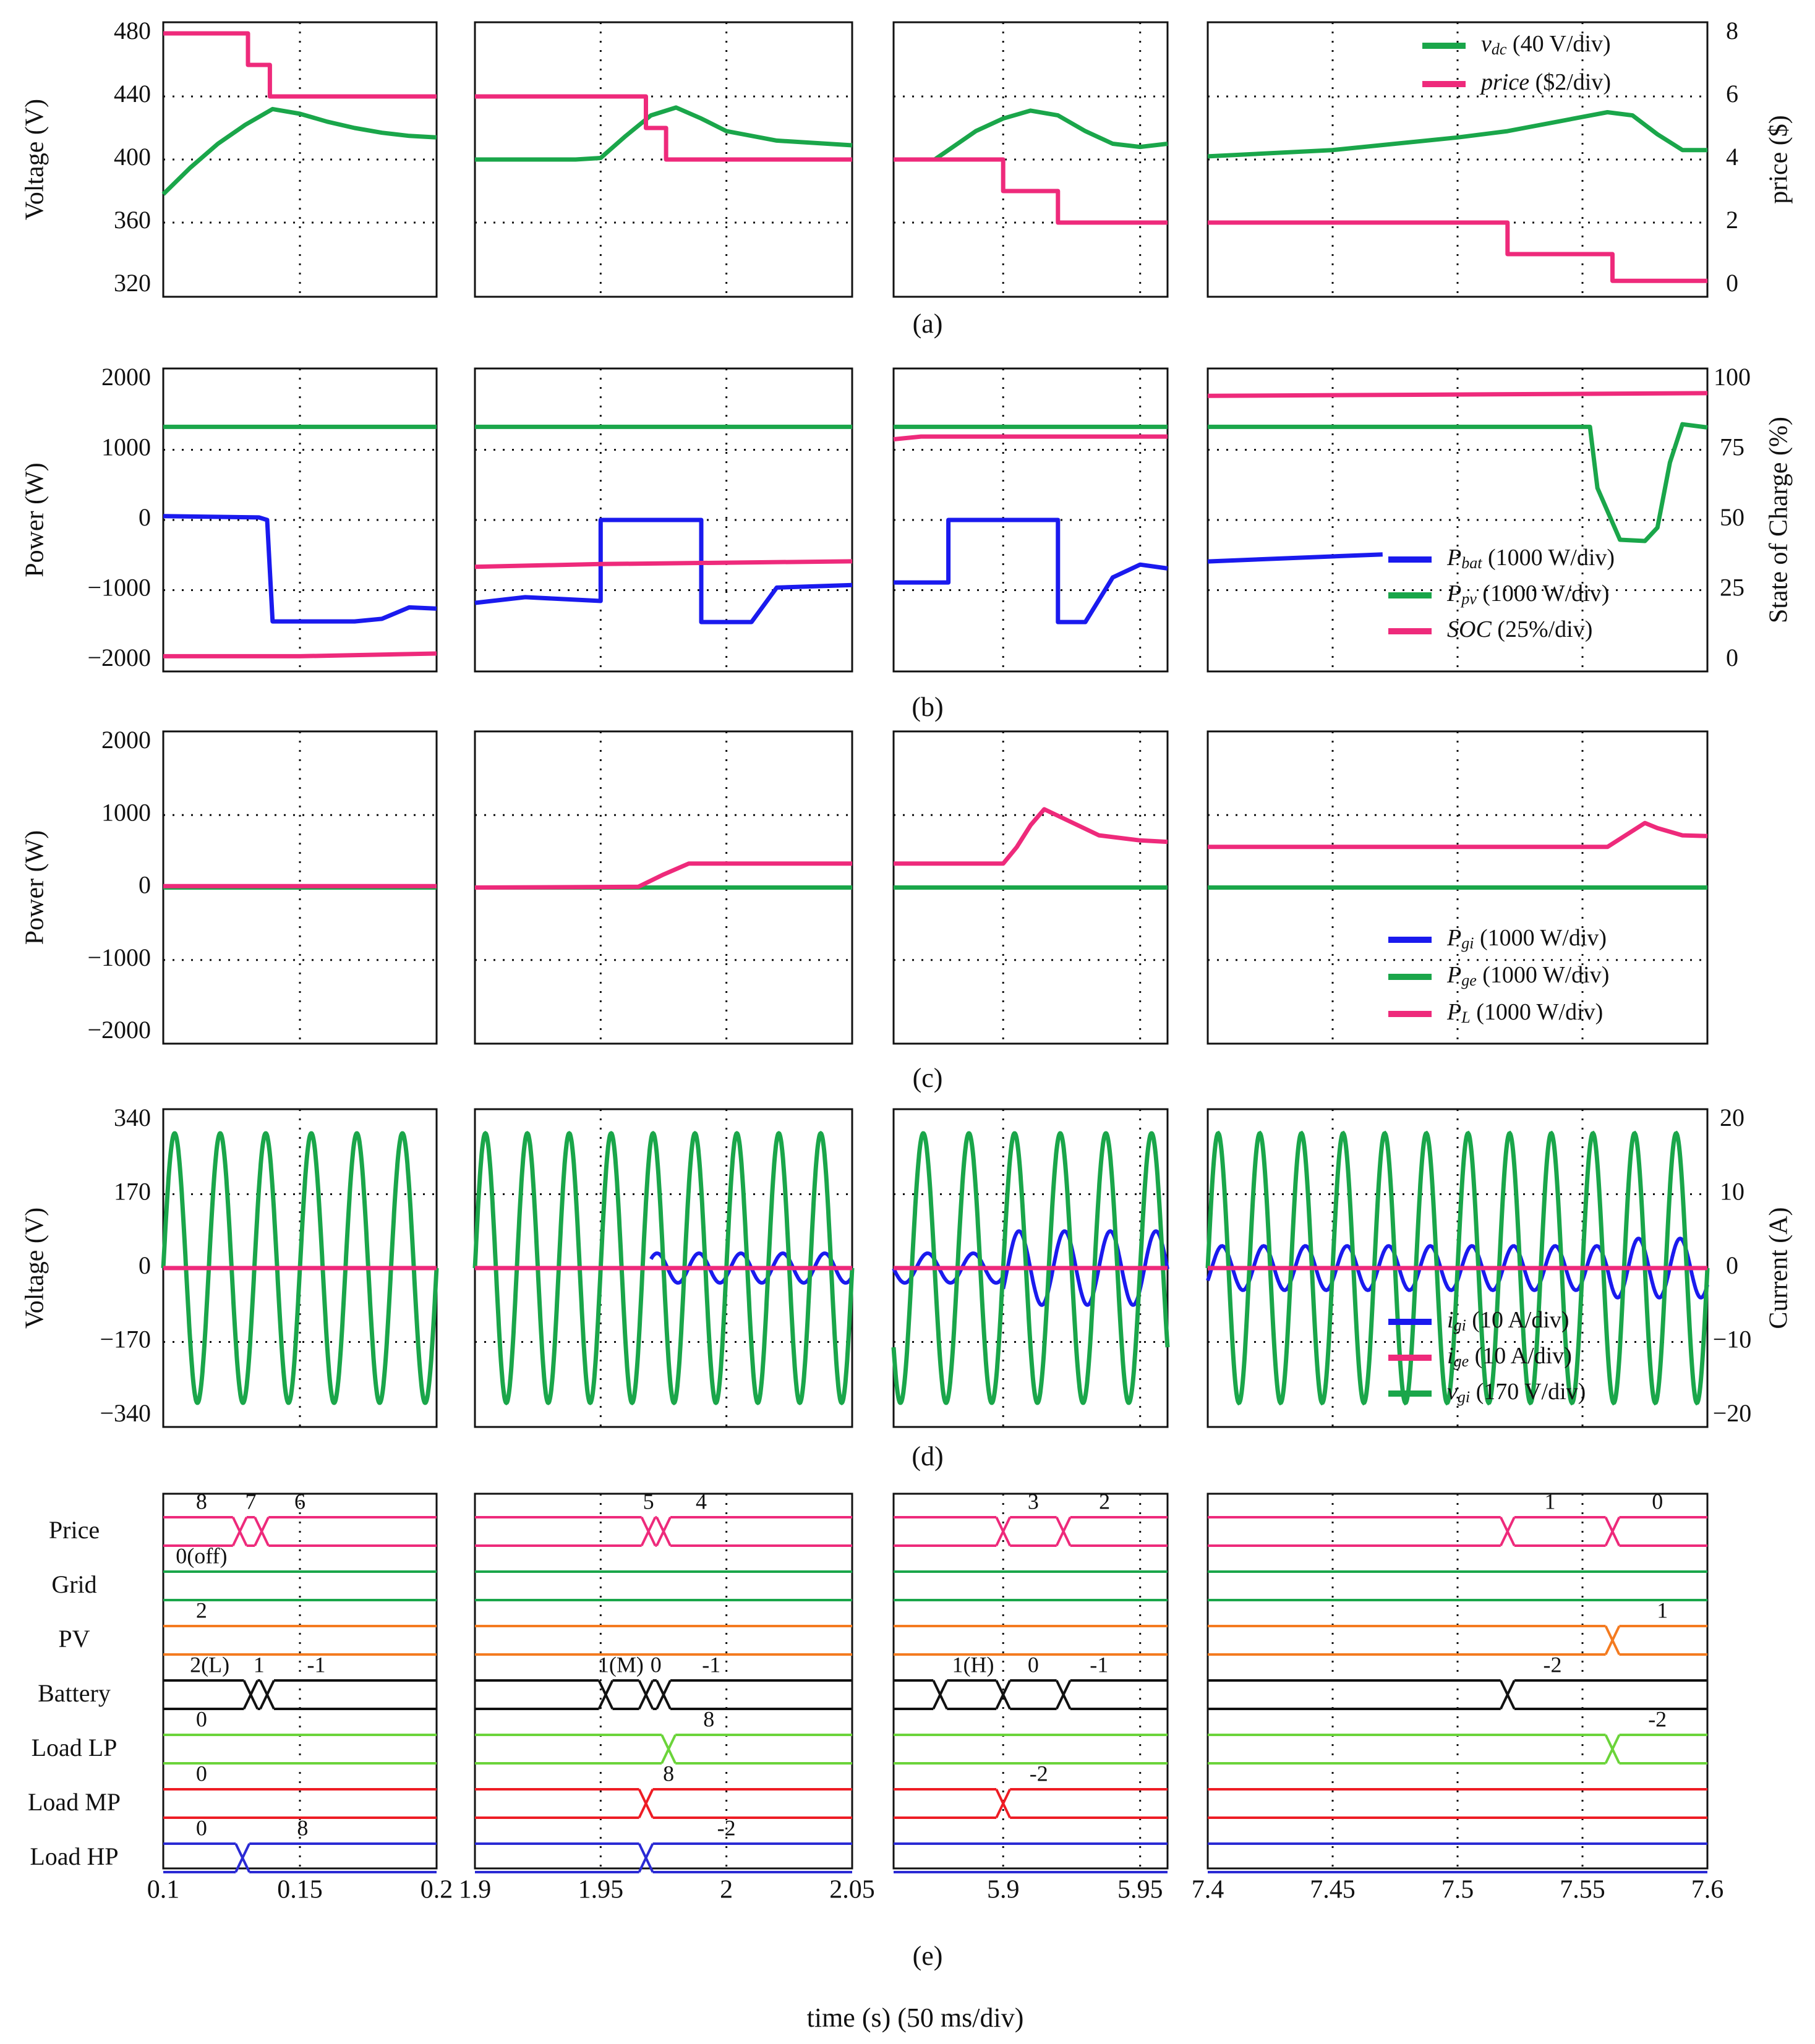 This screenshot has height=2044, width=1815. What do you see at coordinates (300, 1890) in the screenshot?
I see `x-tick-label: 0.15` at bounding box center [300, 1890].